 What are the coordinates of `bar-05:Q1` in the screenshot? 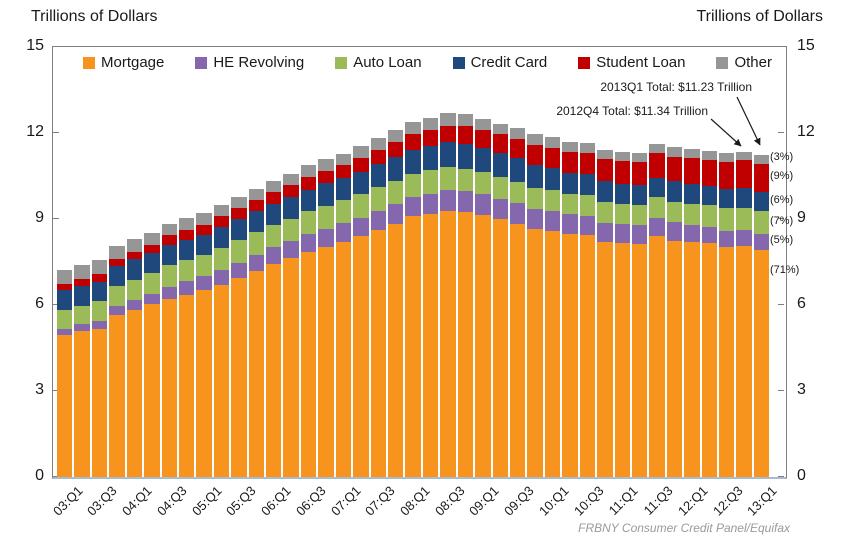 It's located at (204, 345).